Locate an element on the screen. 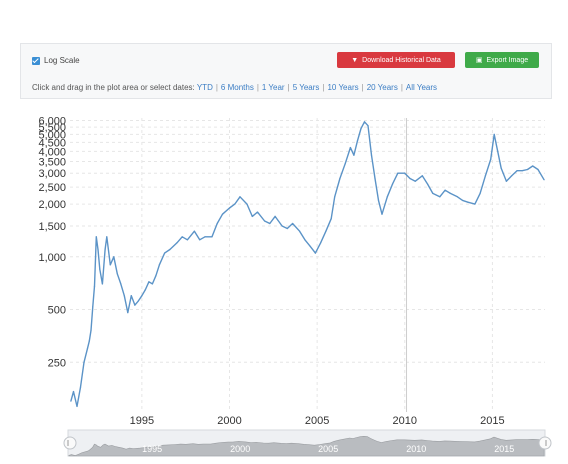 The image size is (568, 464). download-historical-data-button: ▼ Download Historical Data is located at coordinates (396, 60).